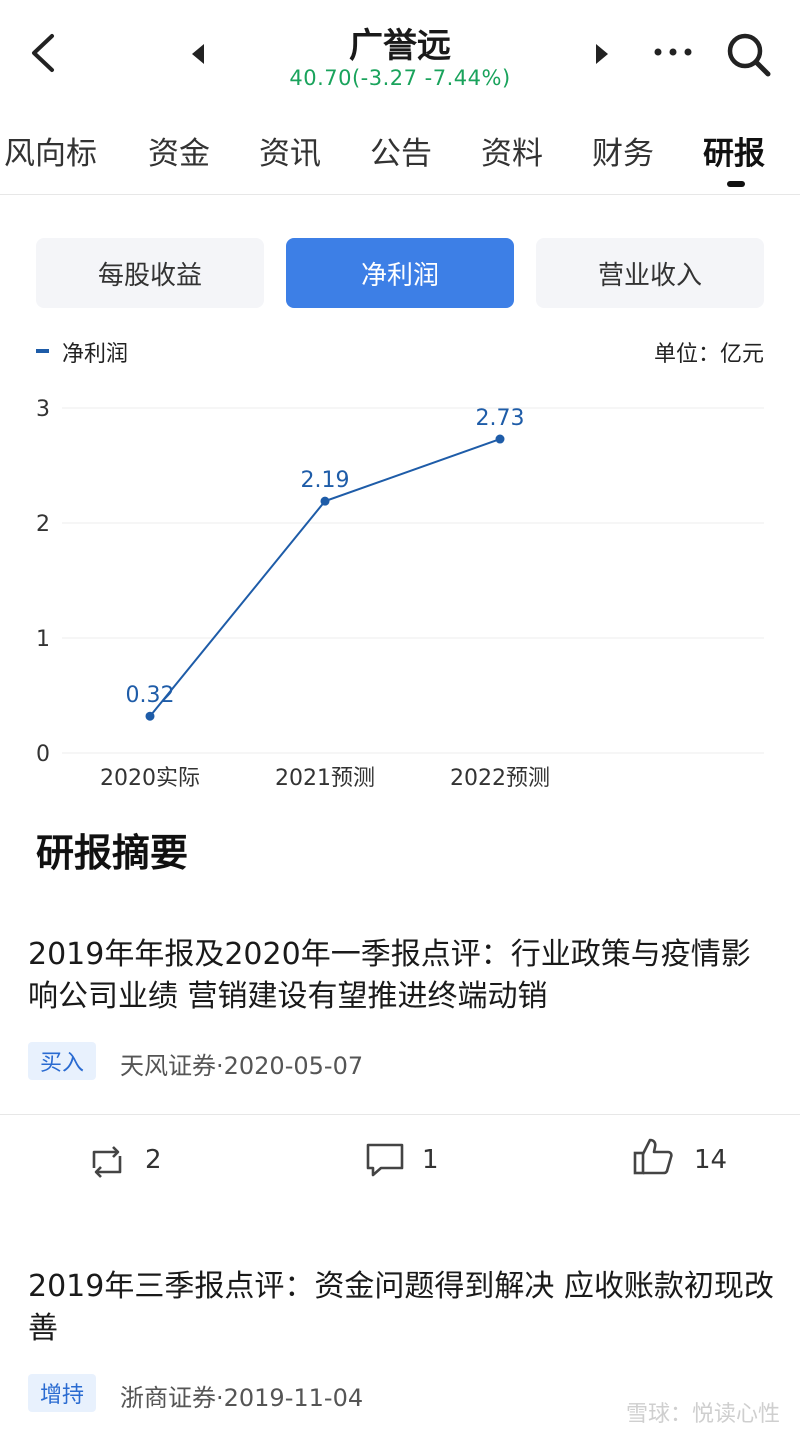  Describe the element at coordinates (400, 194) in the screenshot. I see `tab-divider` at that location.